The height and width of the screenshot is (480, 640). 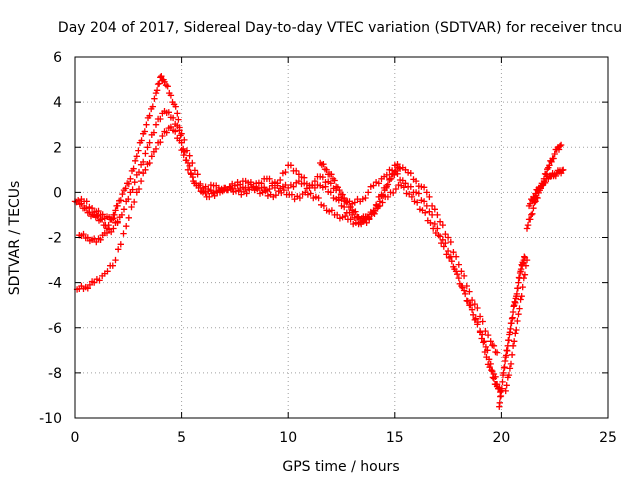 What do you see at coordinates (501, 438) in the screenshot?
I see `x-tick-label: 20` at bounding box center [501, 438].